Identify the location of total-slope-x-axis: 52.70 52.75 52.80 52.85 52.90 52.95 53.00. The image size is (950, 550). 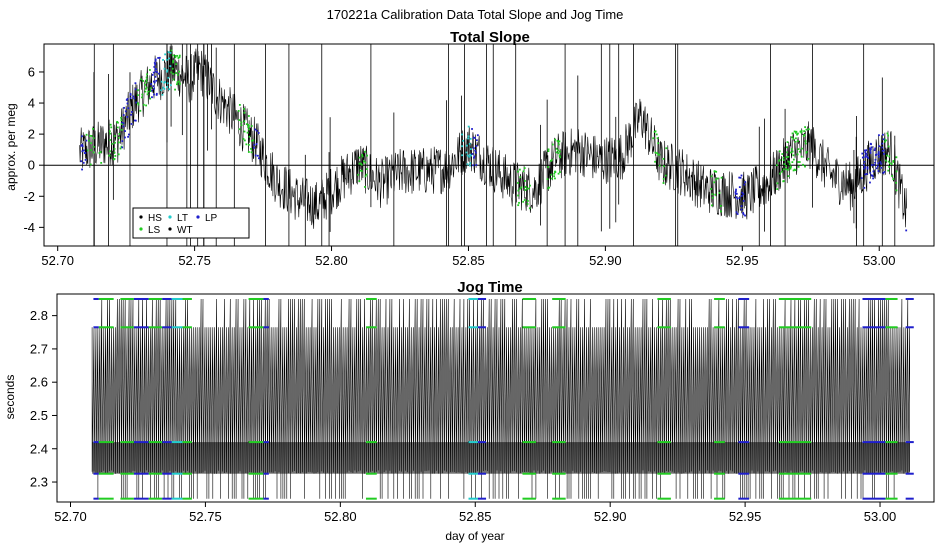
(468, 257).